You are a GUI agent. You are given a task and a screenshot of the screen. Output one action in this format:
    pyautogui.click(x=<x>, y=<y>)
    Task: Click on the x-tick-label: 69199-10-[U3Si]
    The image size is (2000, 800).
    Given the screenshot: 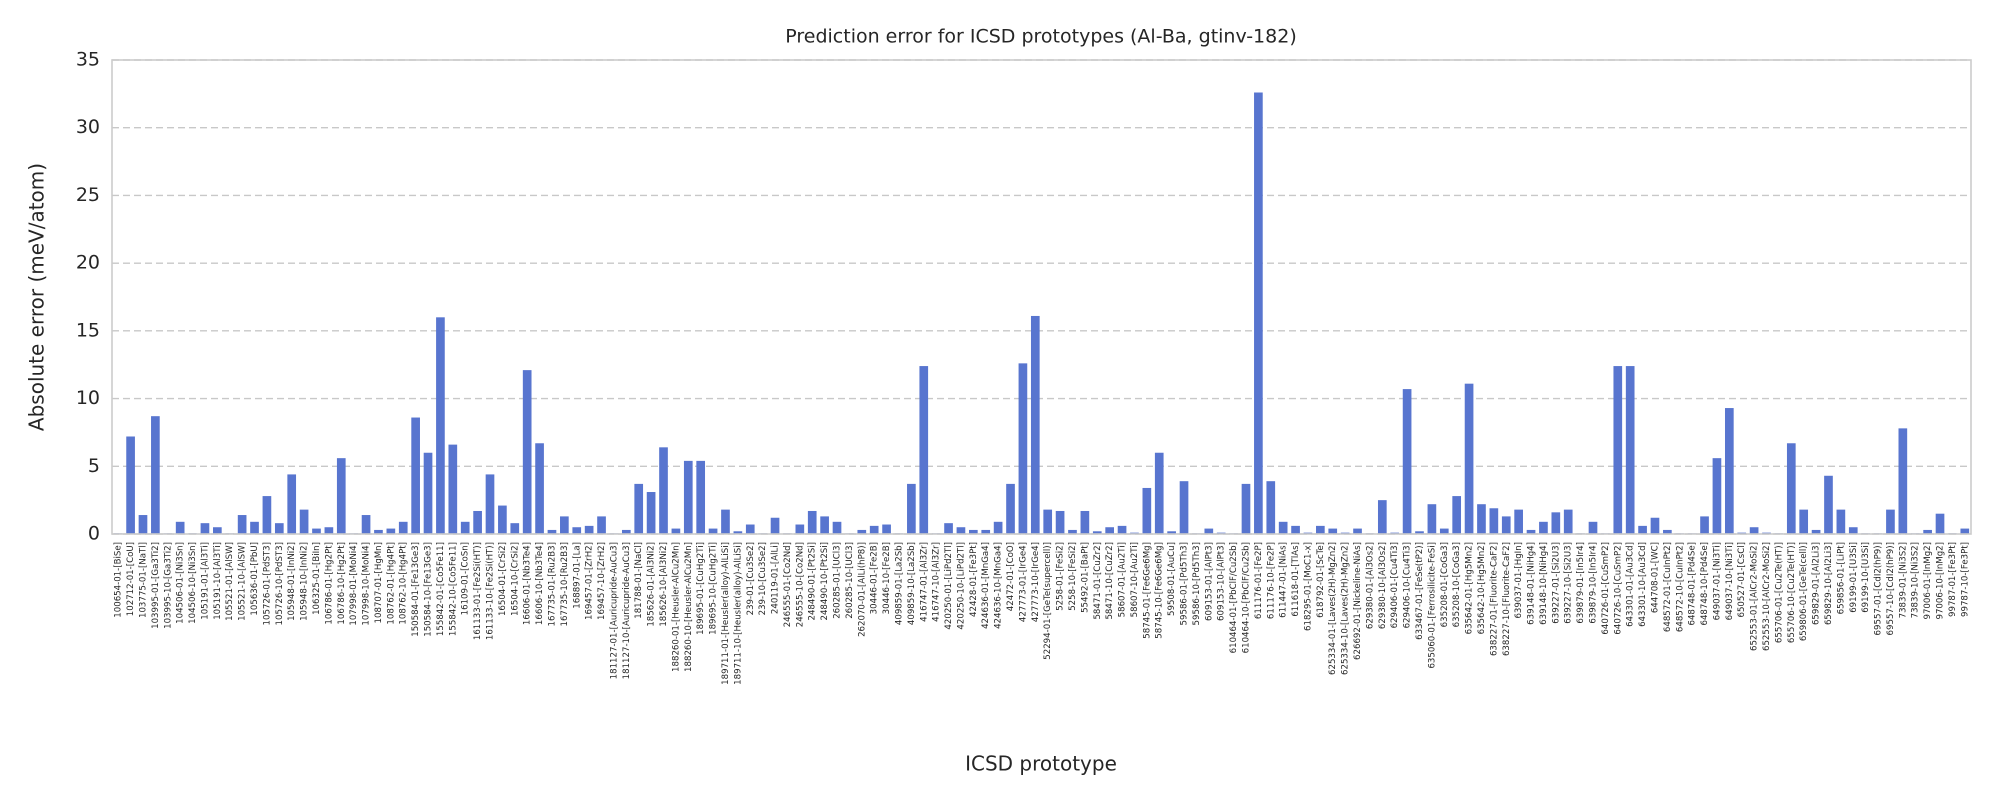 What is the action you would take?
    pyautogui.click(x=1866, y=577)
    